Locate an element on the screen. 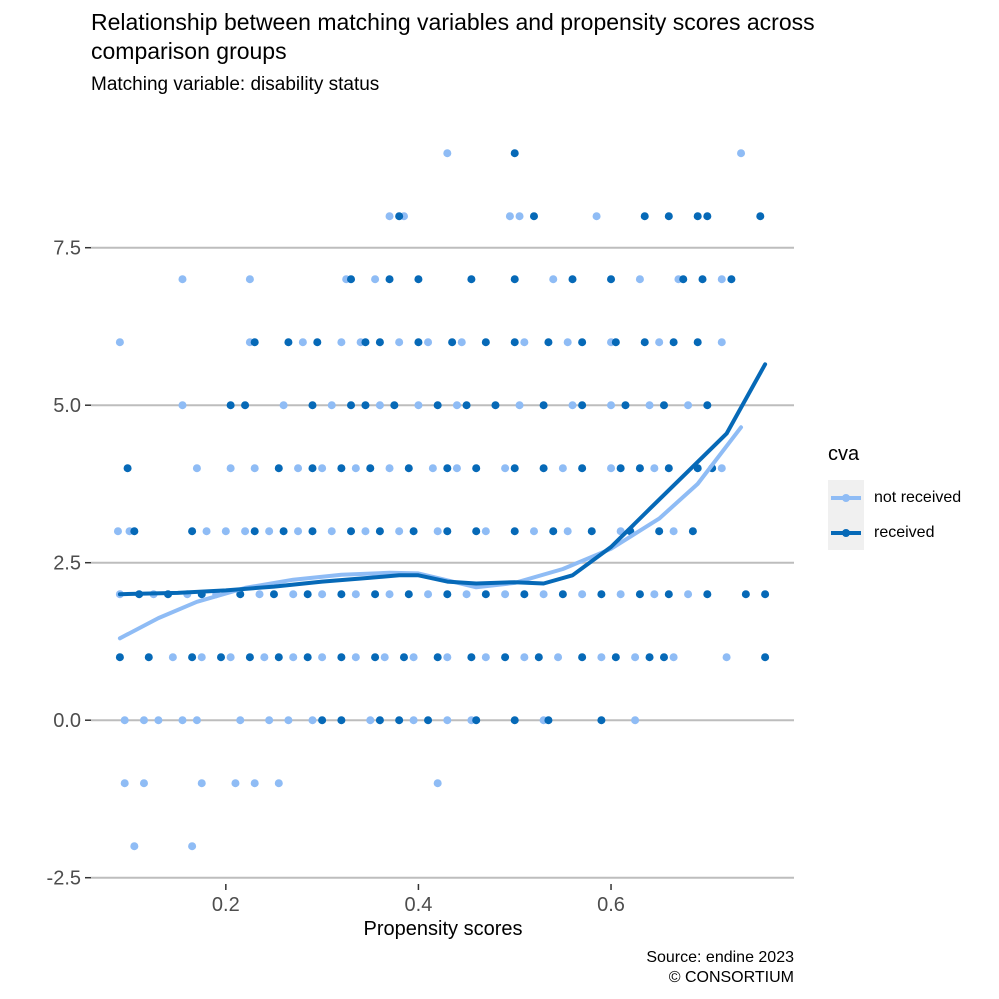  x-tick-label: 0.6 is located at coordinates (611, 905).